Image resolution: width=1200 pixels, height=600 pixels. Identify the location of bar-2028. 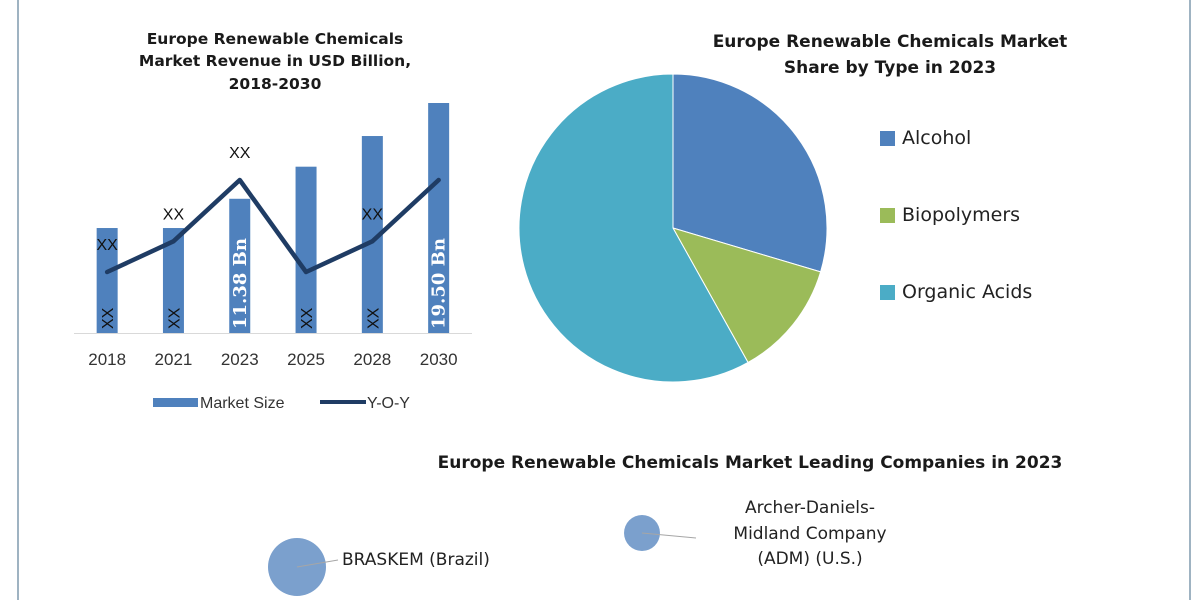
(372, 234).